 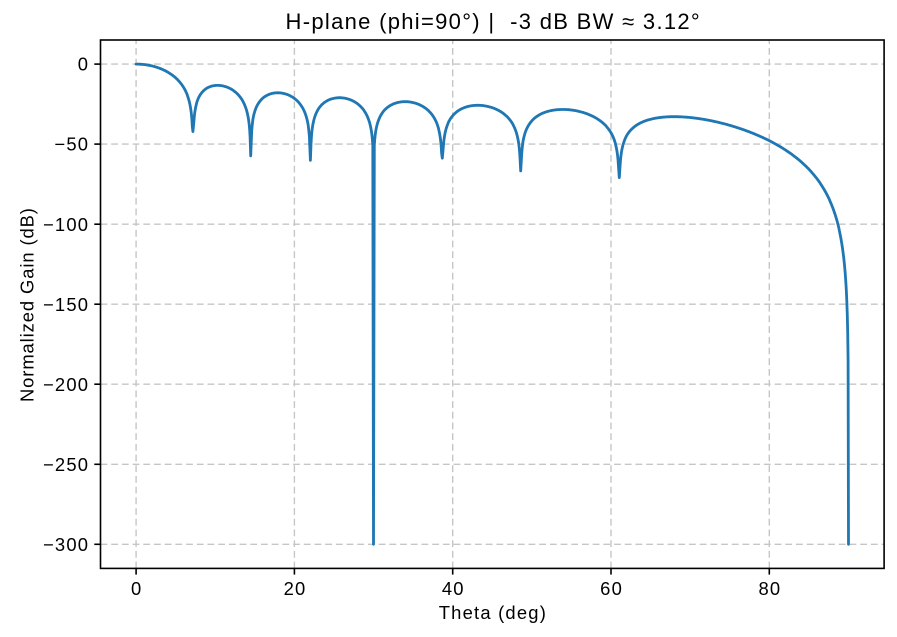 I want to click on svg-text:H-plane (phi=90°) | -3 dB BW: H-plane (phi=90°) | -3 dB BW ≈ 3.12°, so click(x=493, y=21).